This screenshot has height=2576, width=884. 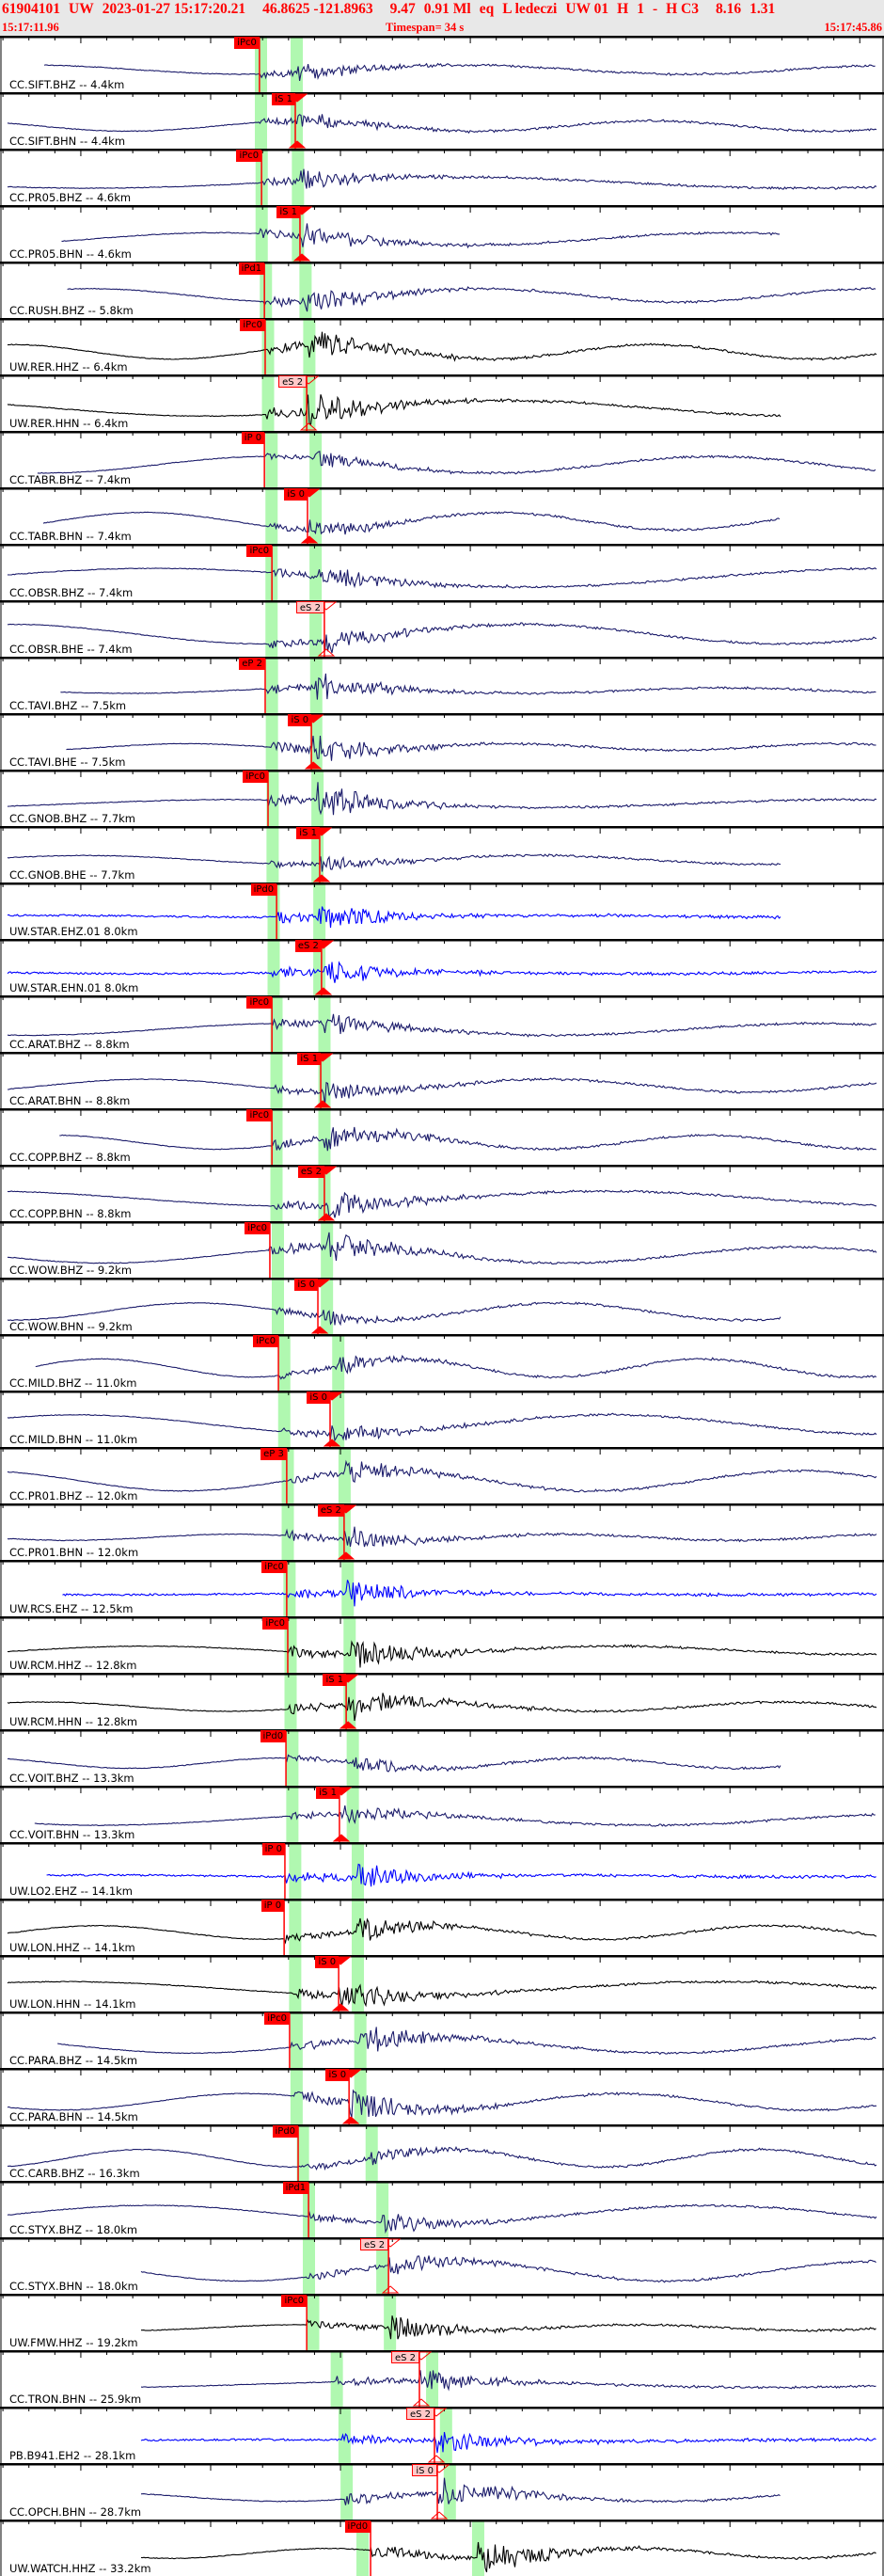 What do you see at coordinates (442, 1419) in the screenshot?
I see `trace-panel: iS 0 CC.MILD.BHN -- 11.0km` at bounding box center [442, 1419].